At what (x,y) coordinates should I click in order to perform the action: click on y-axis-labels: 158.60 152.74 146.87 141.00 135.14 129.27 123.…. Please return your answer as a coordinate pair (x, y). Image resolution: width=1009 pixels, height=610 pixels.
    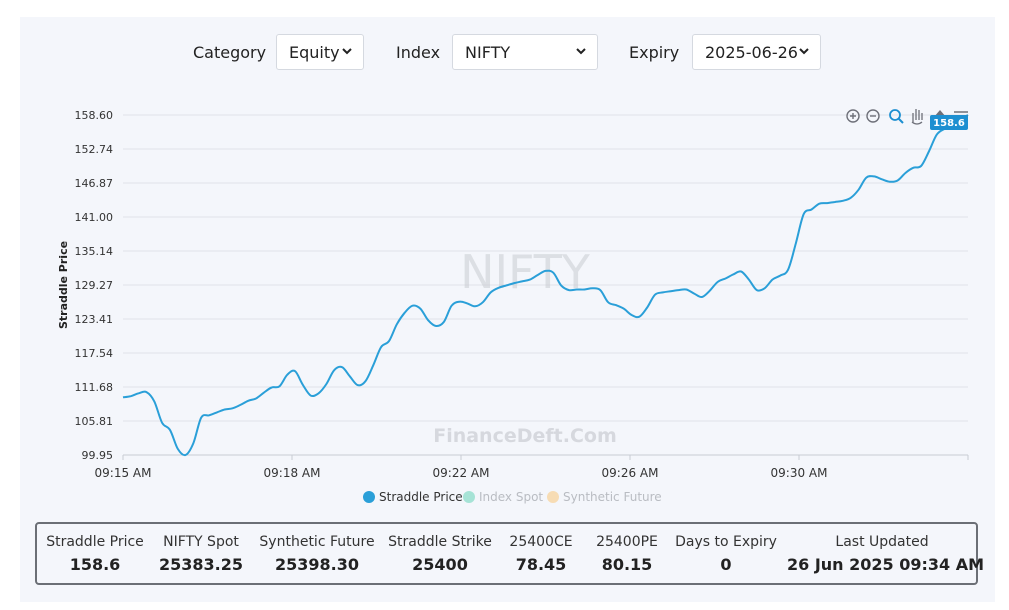
    Looking at the image, I should click on (94, 285).